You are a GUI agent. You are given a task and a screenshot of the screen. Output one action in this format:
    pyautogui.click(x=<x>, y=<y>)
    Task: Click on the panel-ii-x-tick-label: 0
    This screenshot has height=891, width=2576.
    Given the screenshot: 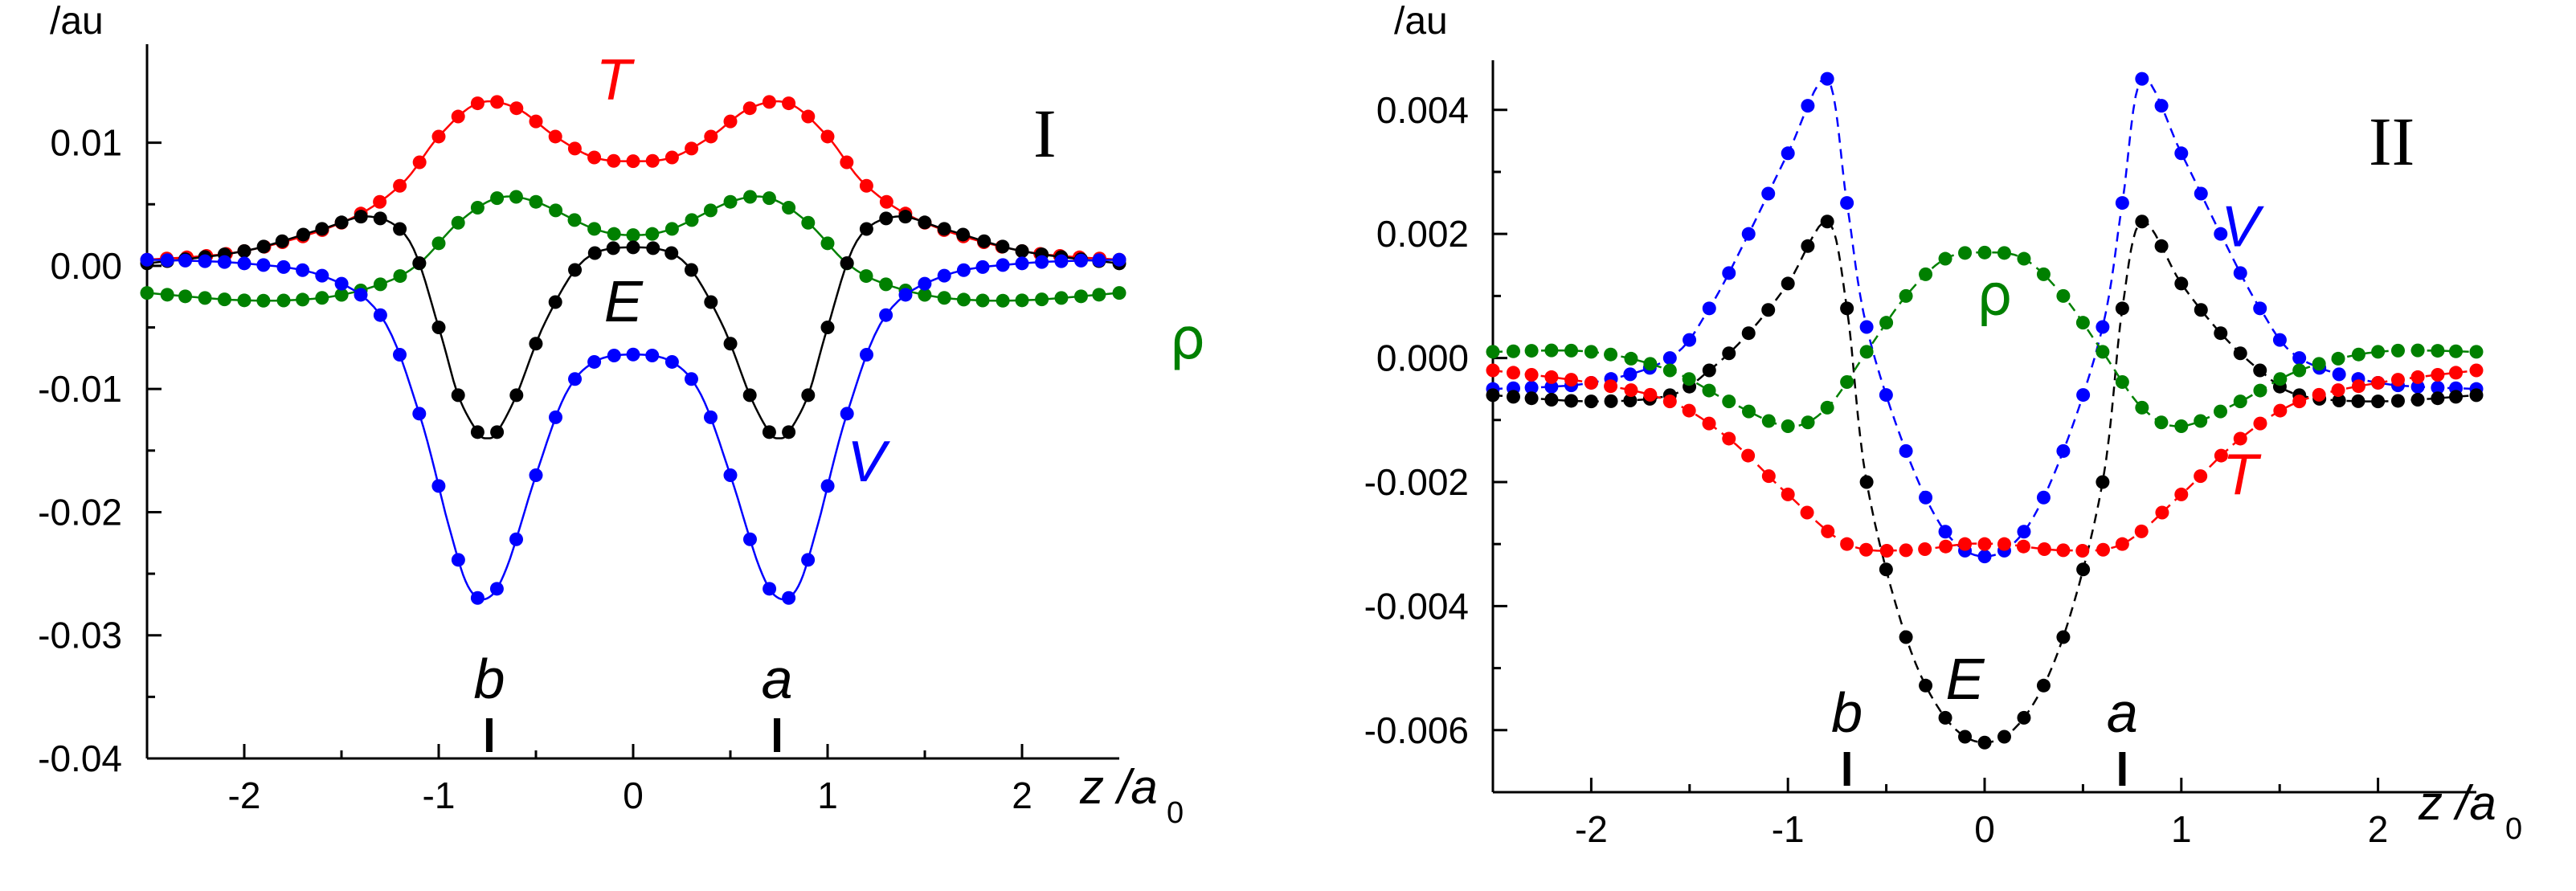 What is the action you would take?
    pyautogui.click(x=1984, y=829)
    